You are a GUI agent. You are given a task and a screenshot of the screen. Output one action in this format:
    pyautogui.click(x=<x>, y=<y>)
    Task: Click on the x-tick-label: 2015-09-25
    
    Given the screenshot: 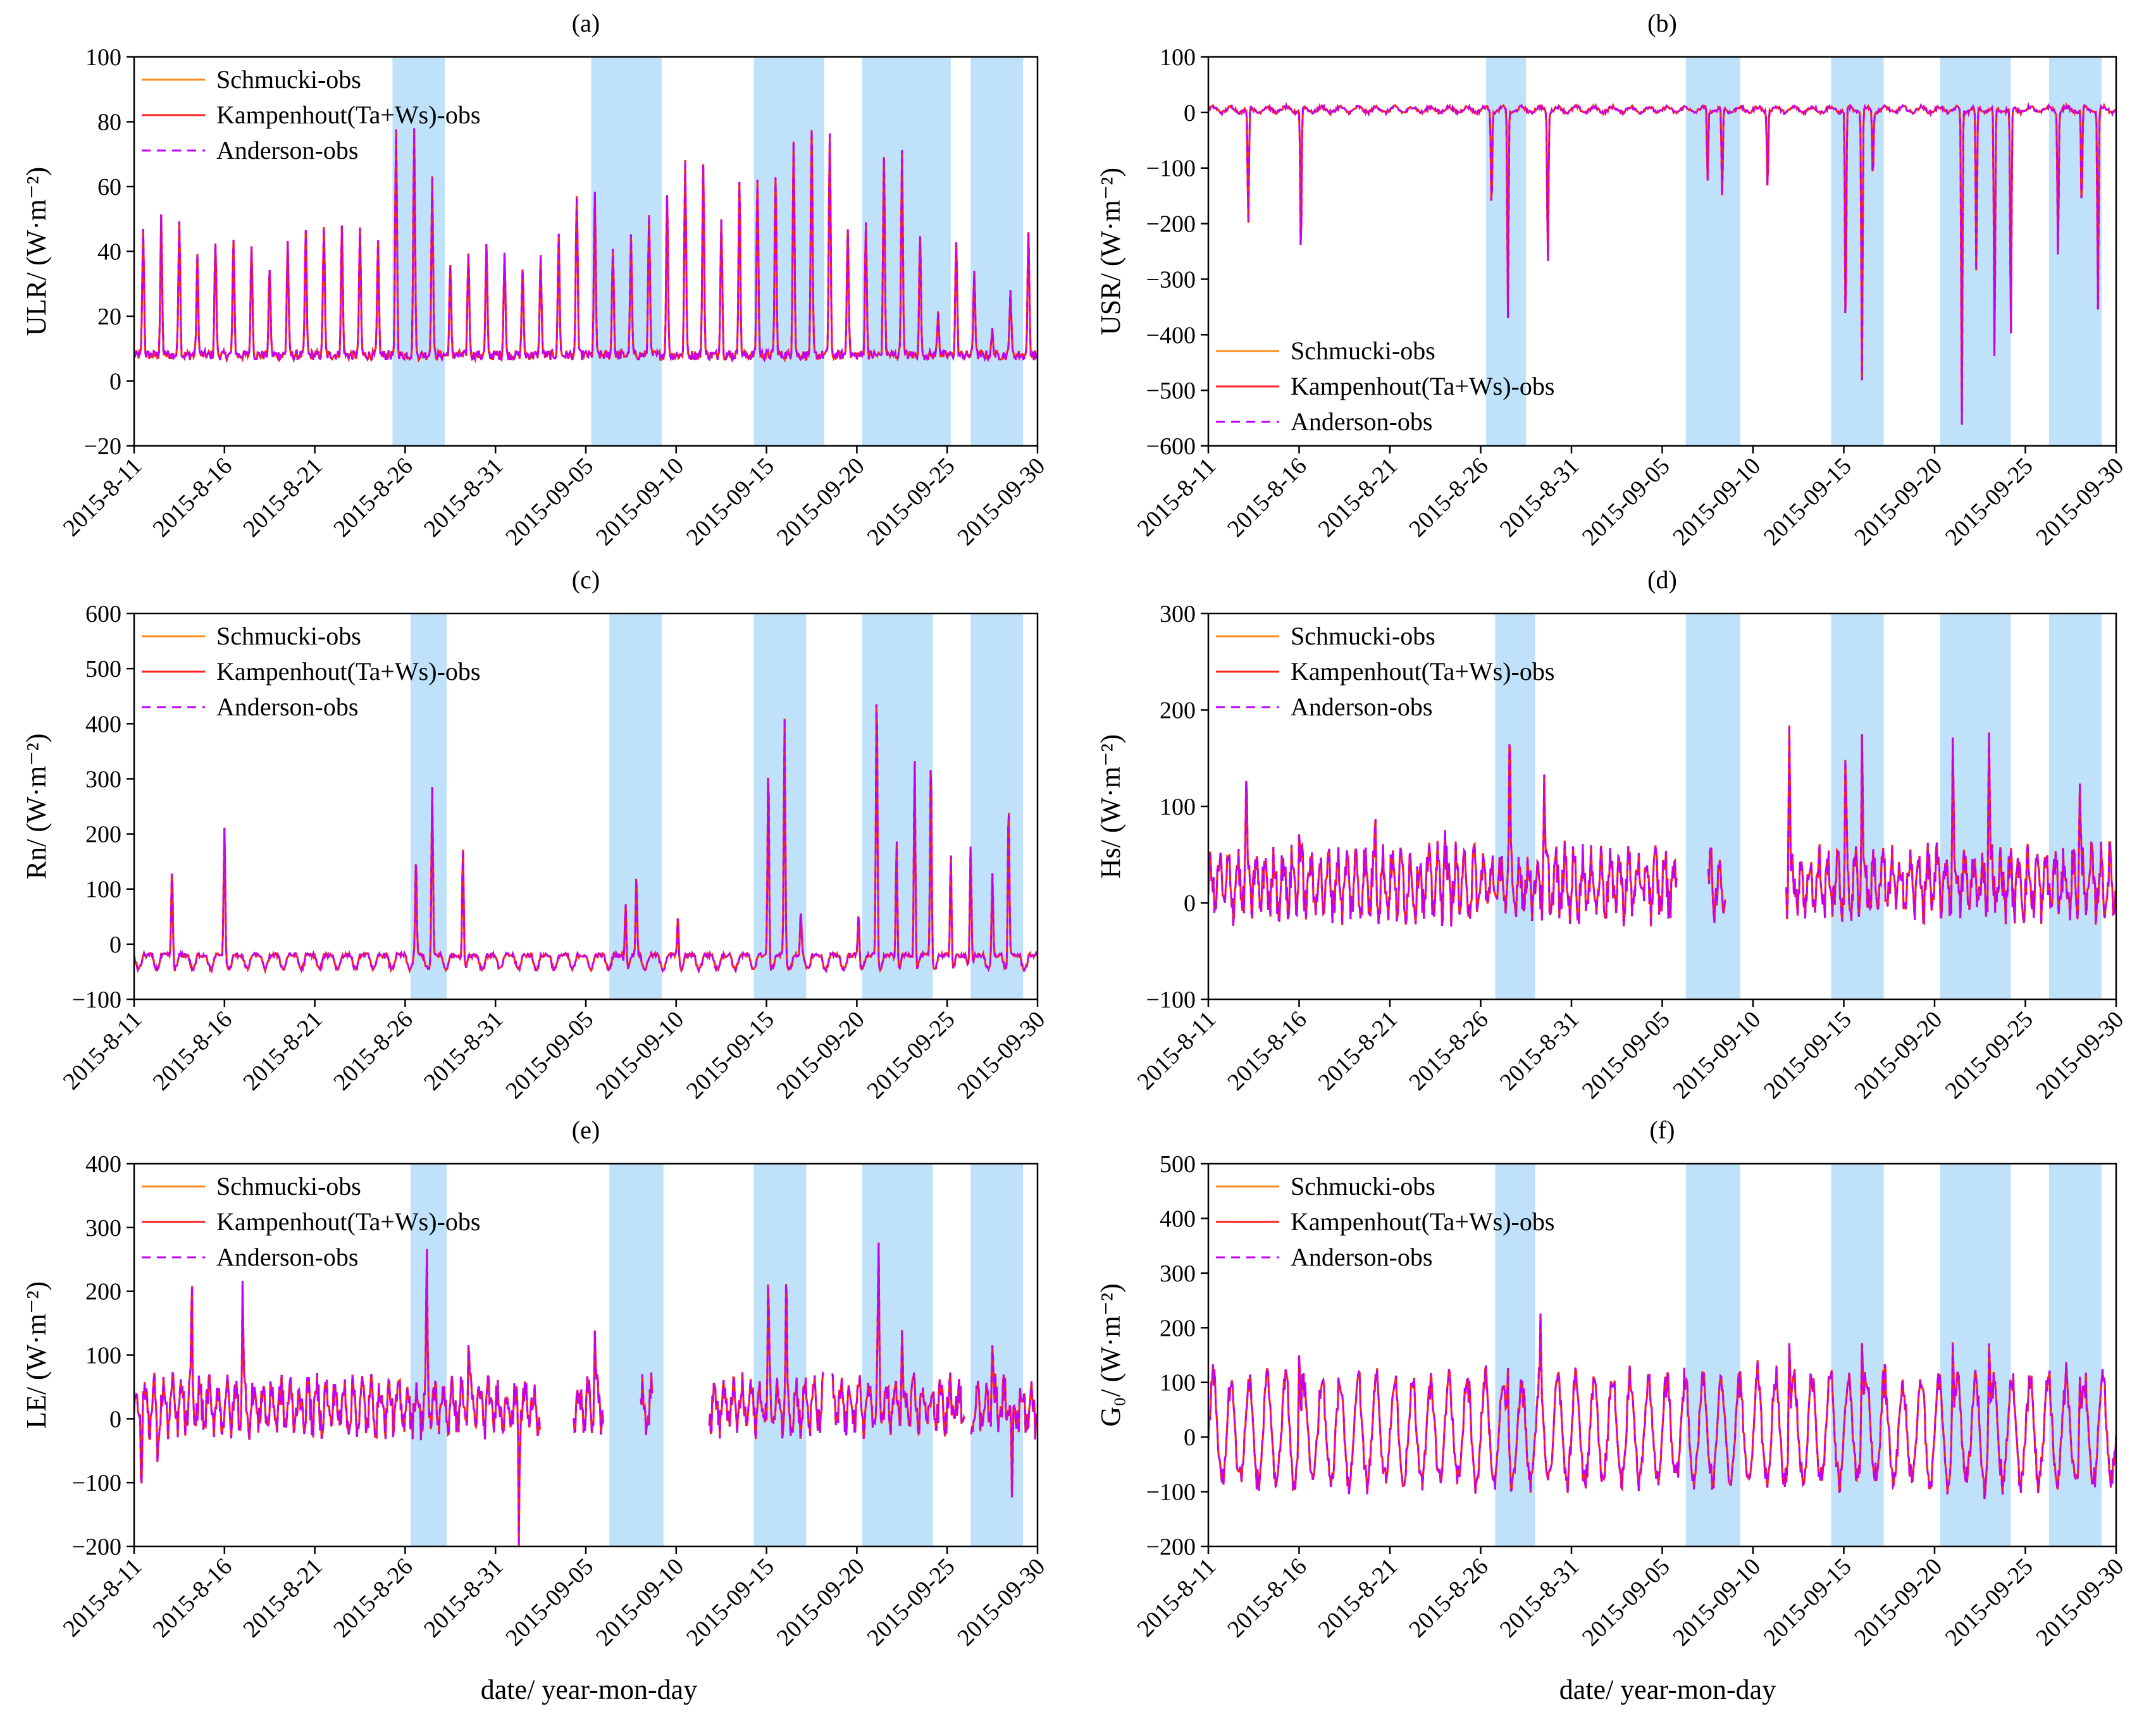 What is the action you would take?
    pyautogui.click(x=911, y=1055)
    